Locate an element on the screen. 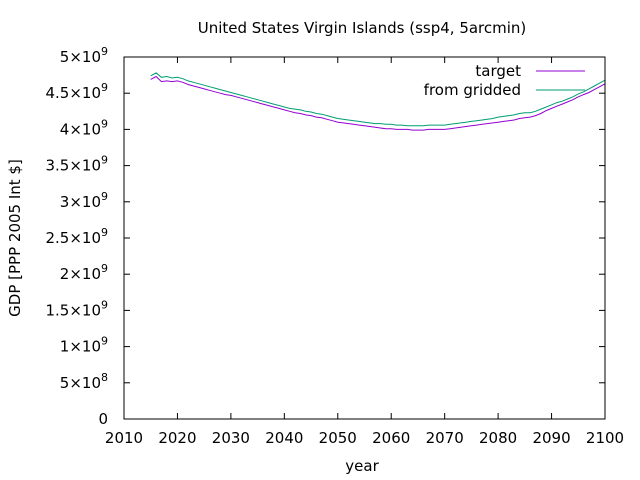 Image resolution: width=640 pixels, height=480 pixels. x-tick-label: 2080 is located at coordinates (498, 438).